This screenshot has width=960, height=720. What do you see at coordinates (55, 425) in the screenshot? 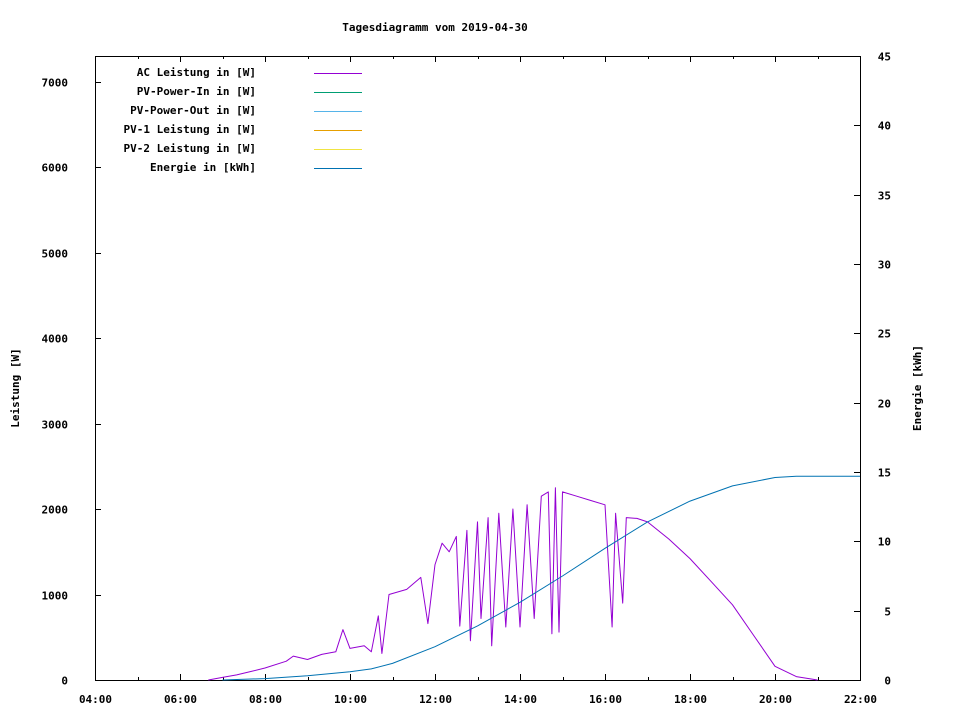
I see `y-tick-label: 3000` at bounding box center [55, 425].